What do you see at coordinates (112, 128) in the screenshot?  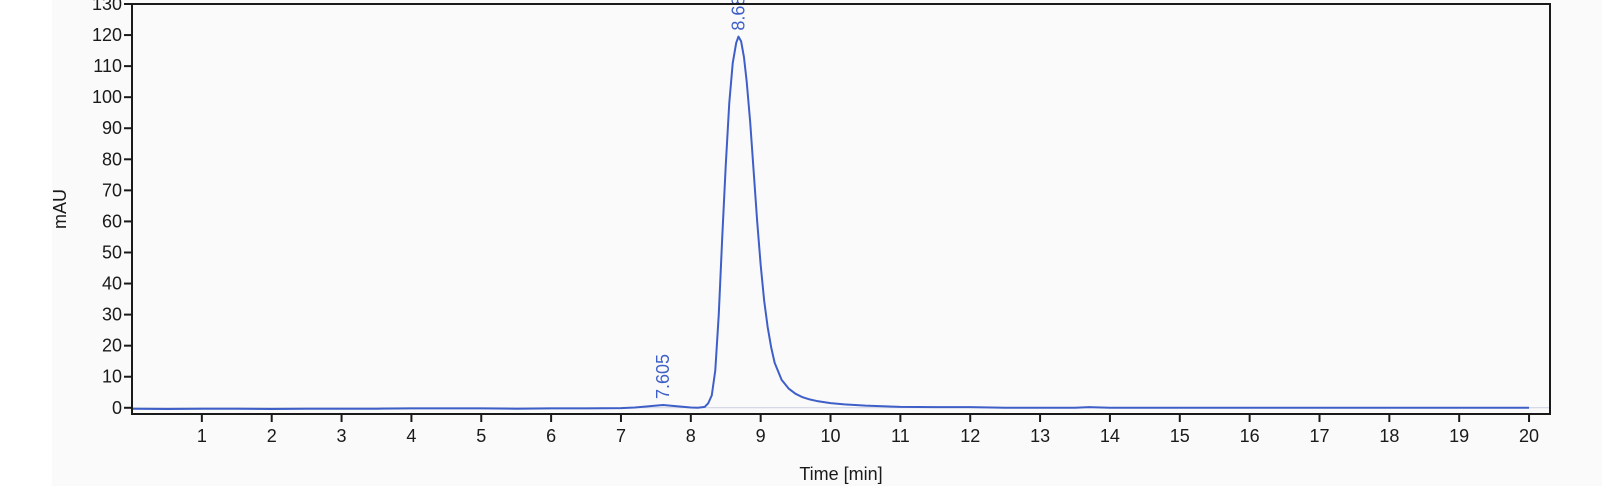 I see `y-tick-label: 90` at bounding box center [112, 128].